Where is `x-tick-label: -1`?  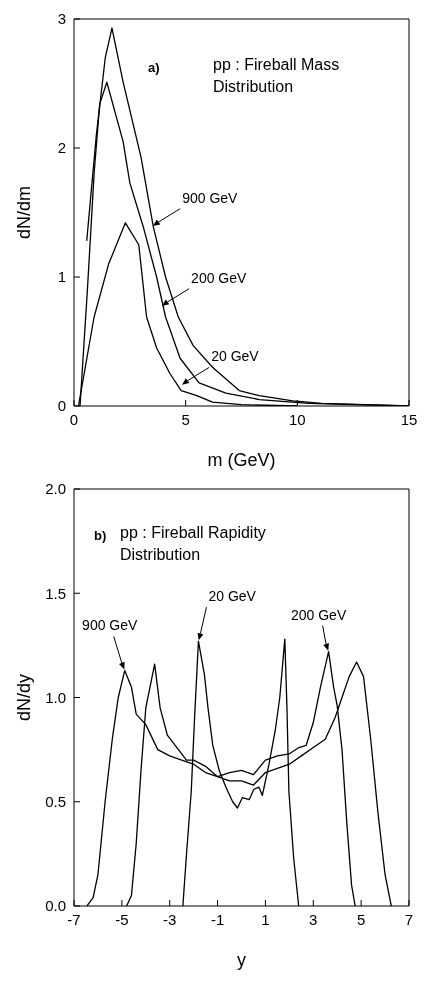
x-tick-label: -1 is located at coordinates (217, 919).